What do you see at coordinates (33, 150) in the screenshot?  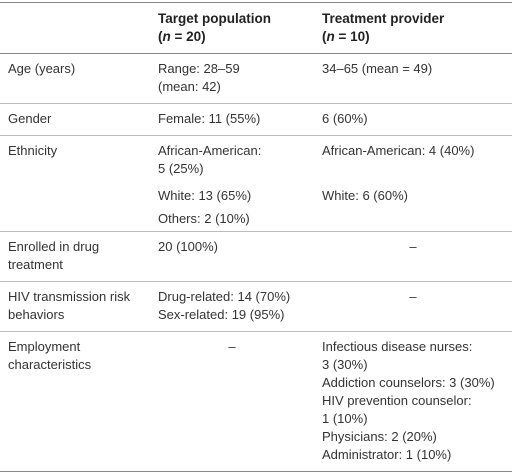 I see `cell-line: Ethnicity` at bounding box center [33, 150].